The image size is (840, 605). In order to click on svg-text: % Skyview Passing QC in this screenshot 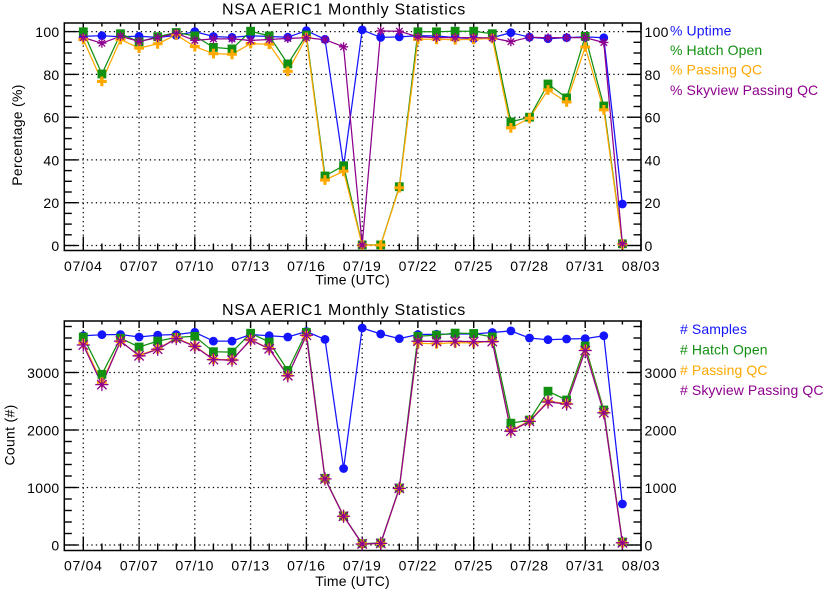, I will do `click(744, 90)`.